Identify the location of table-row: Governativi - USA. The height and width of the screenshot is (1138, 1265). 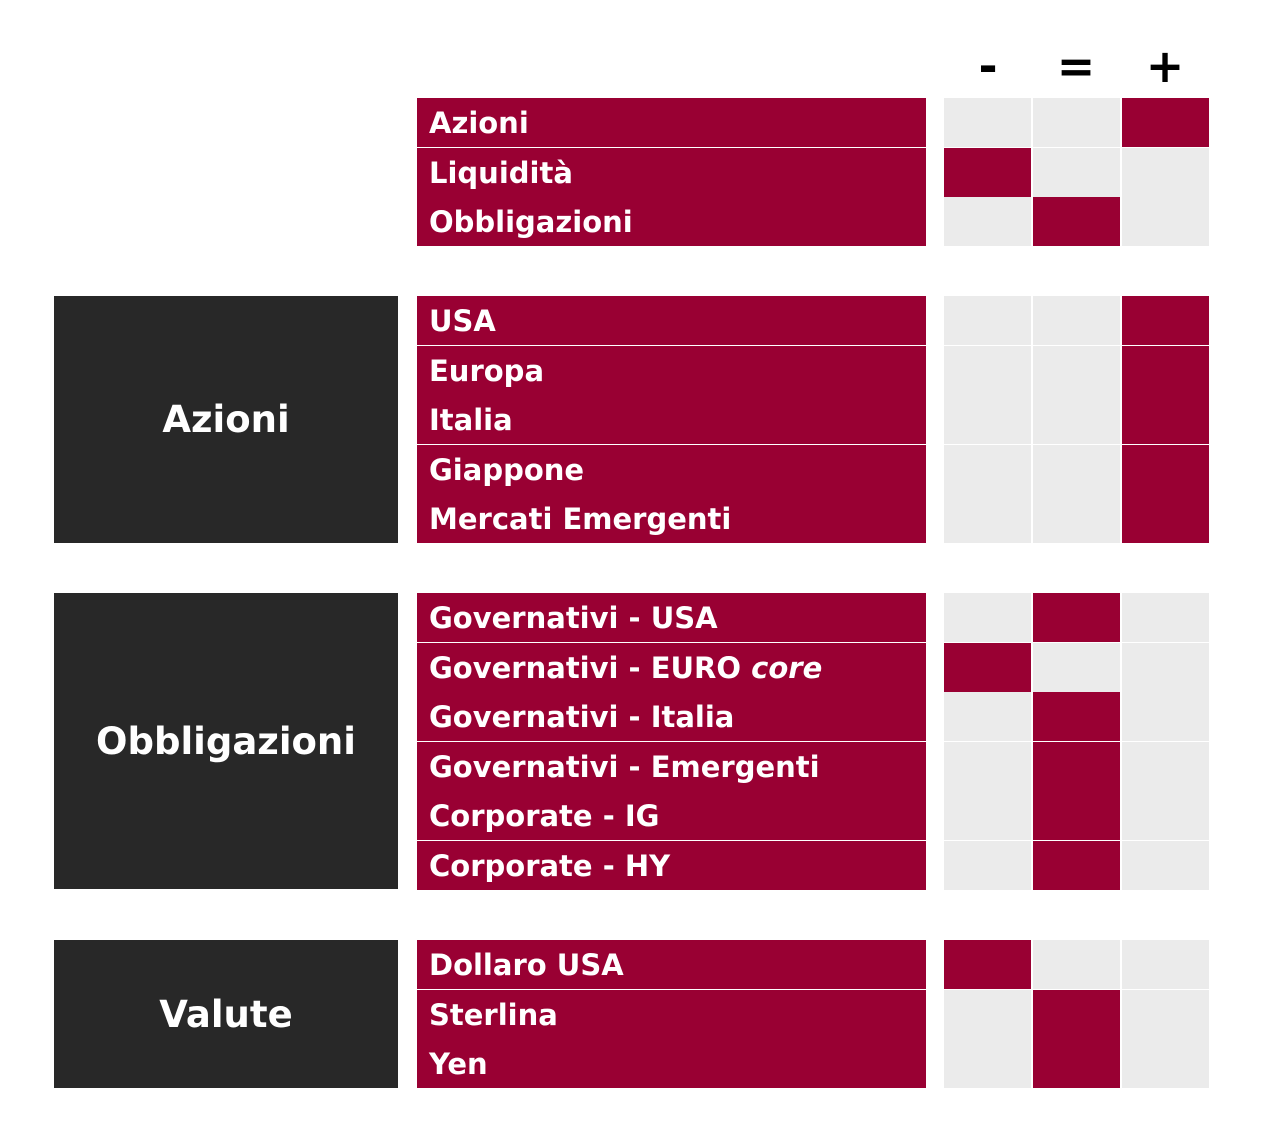
(632, 617).